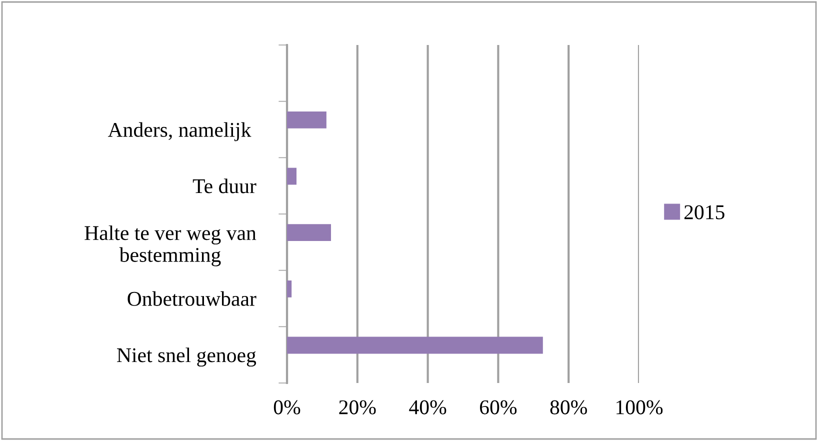 This screenshot has width=818, height=441. I want to click on y-tick-label: Anders, namelijk, so click(180, 132).